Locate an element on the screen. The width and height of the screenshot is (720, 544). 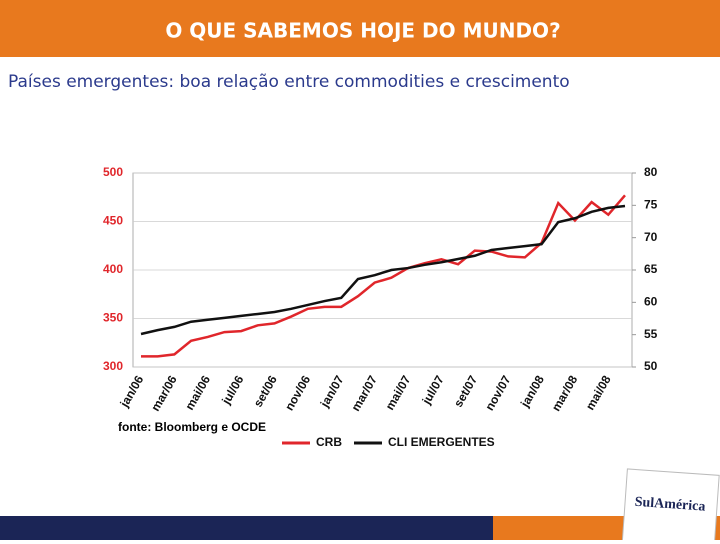
logo-text: SulAmérica is located at coordinates (670, 505).